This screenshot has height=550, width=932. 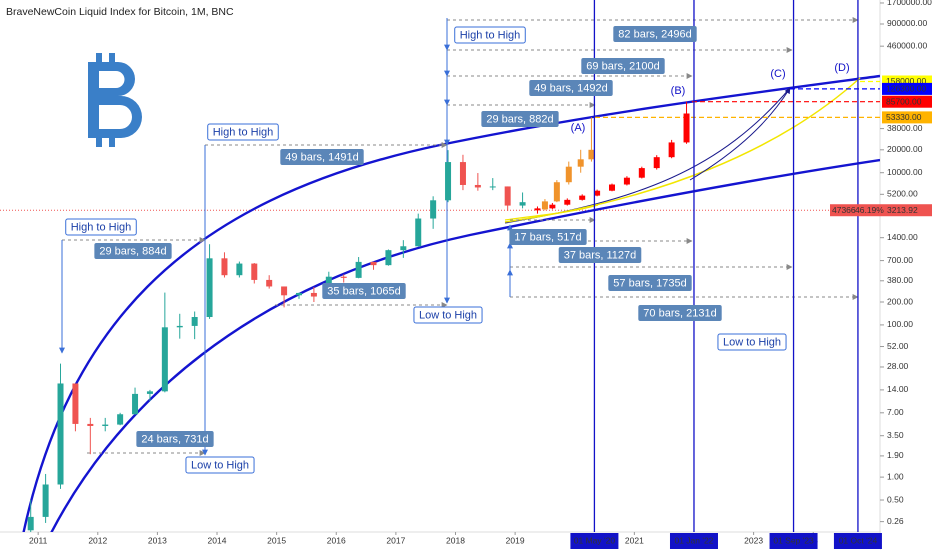 I want to click on x-tick-label: 2012, so click(x=97, y=540).